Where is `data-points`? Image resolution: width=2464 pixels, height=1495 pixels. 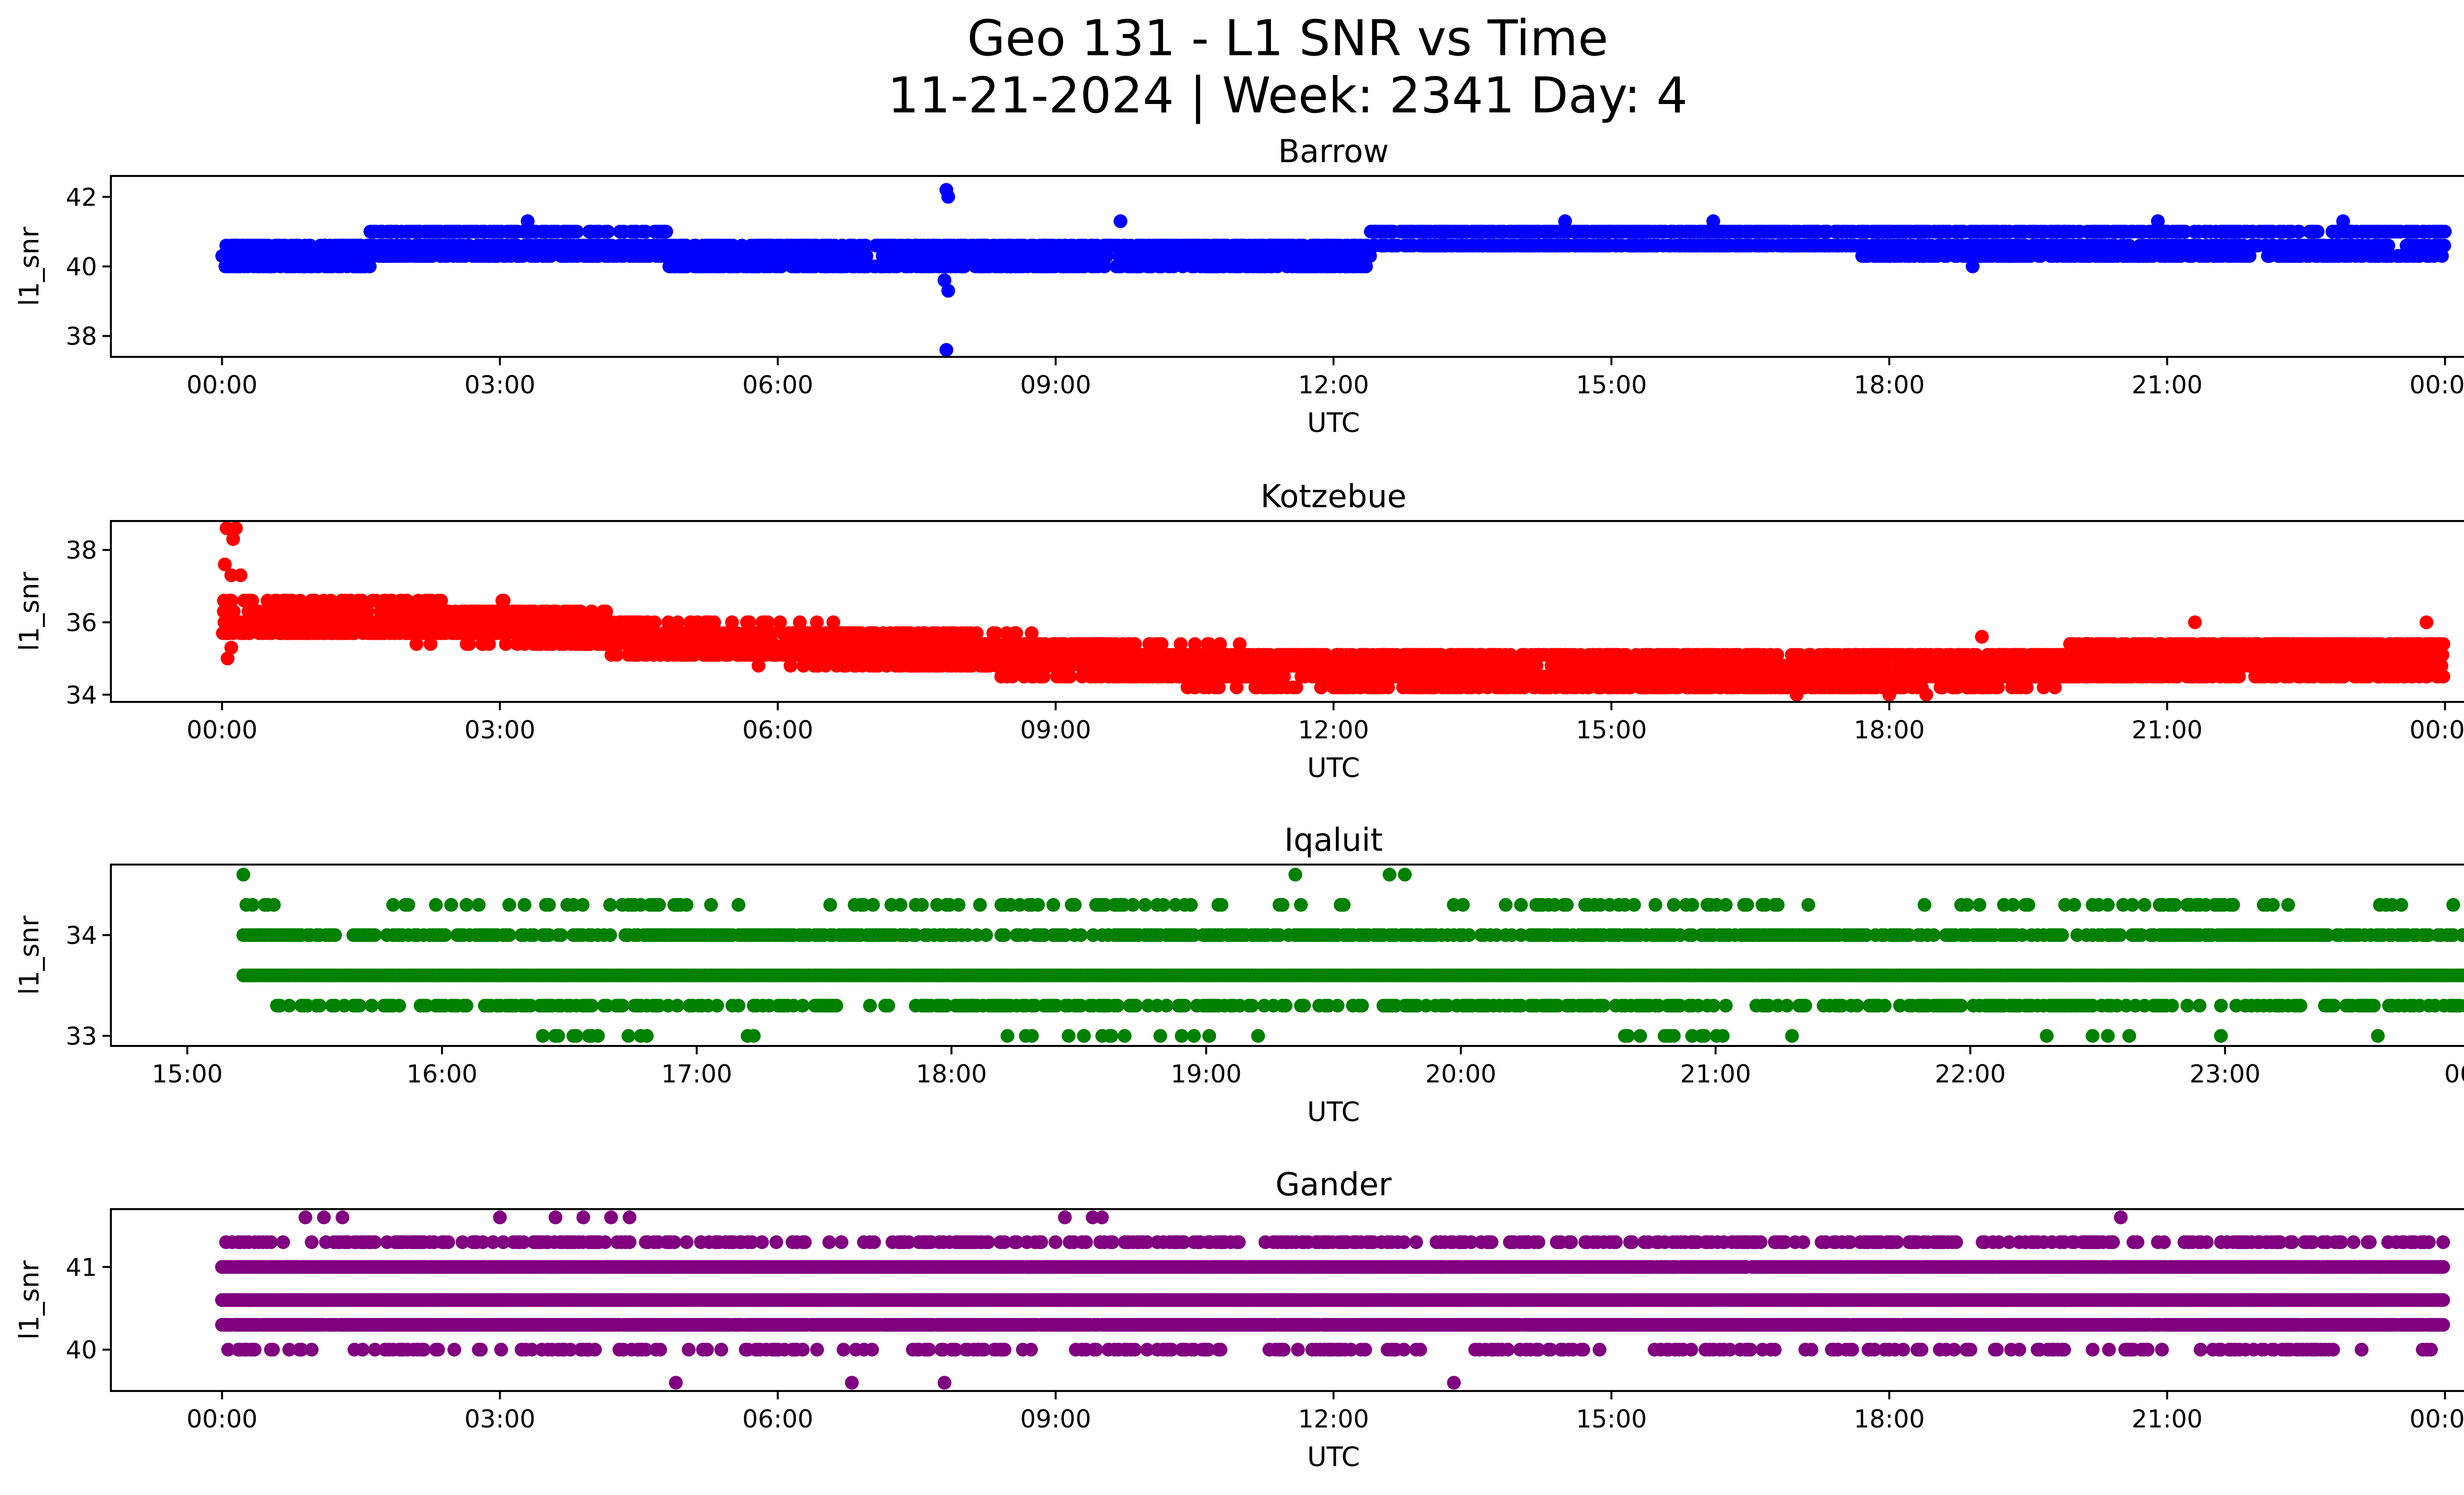
data-points is located at coordinates (1333, 270).